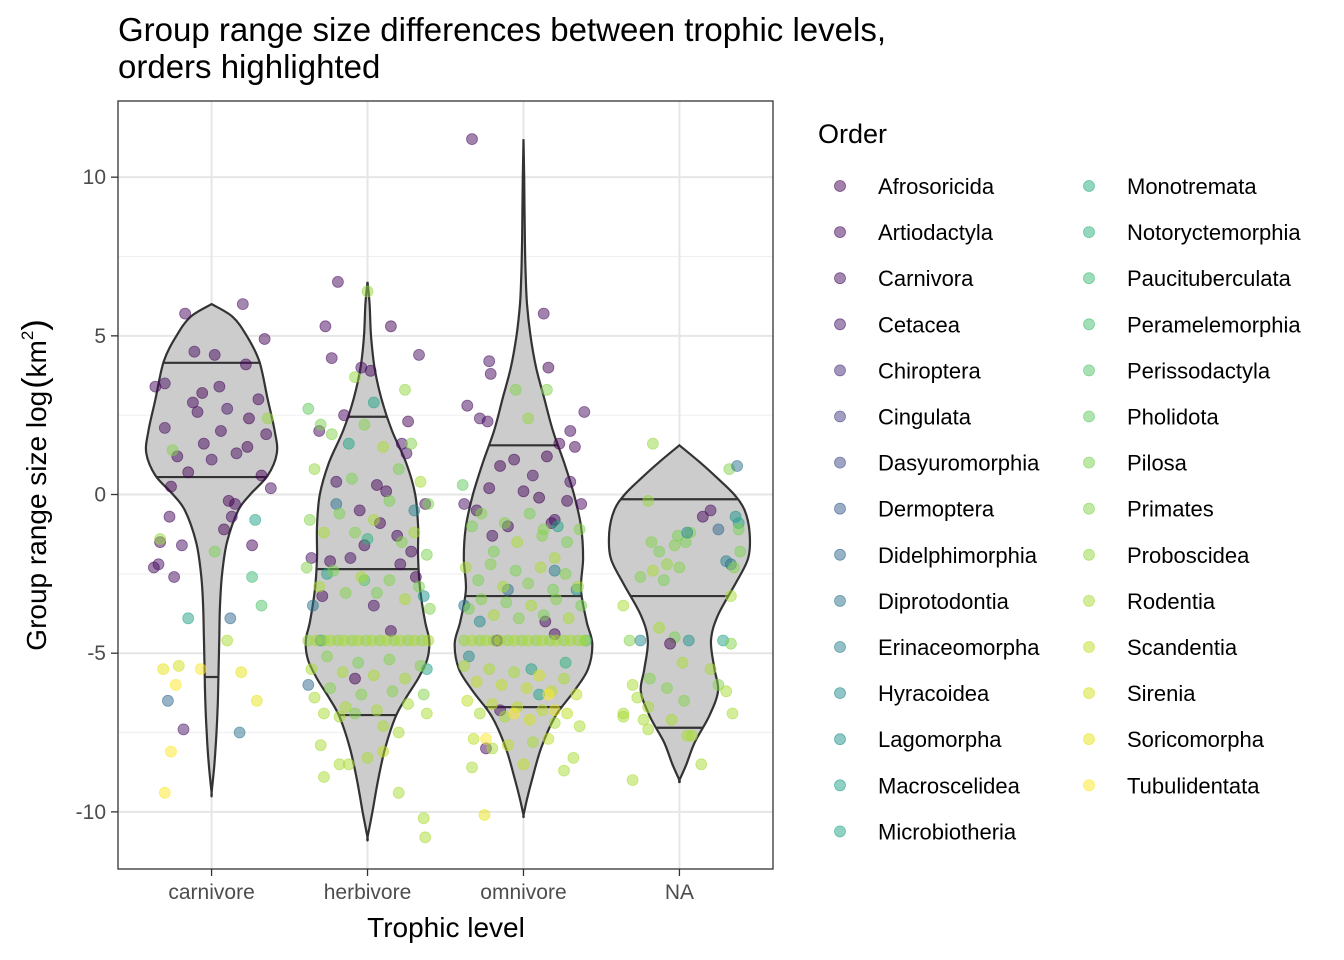 This screenshot has width=1344, height=960. Describe the element at coordinates (1182, 647) in the screenshot. I see `legend-label-scandentia: Scandentia` at that location.